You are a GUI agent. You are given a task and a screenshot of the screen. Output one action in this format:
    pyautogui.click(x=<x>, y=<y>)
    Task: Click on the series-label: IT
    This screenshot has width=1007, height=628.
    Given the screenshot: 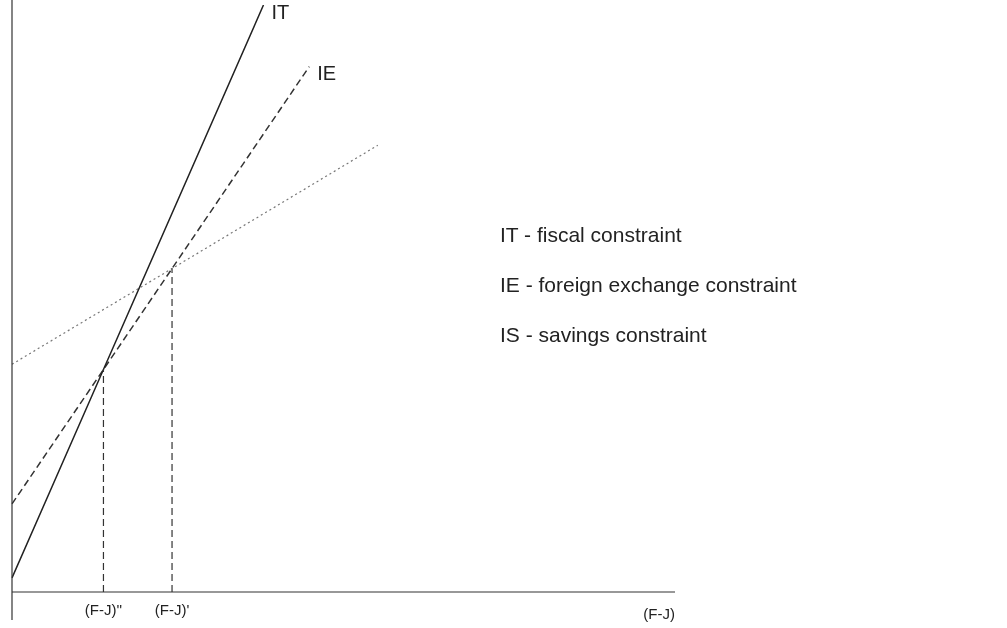 What is the action you would take?
    pyautogui.click(x=280, y=11)
    